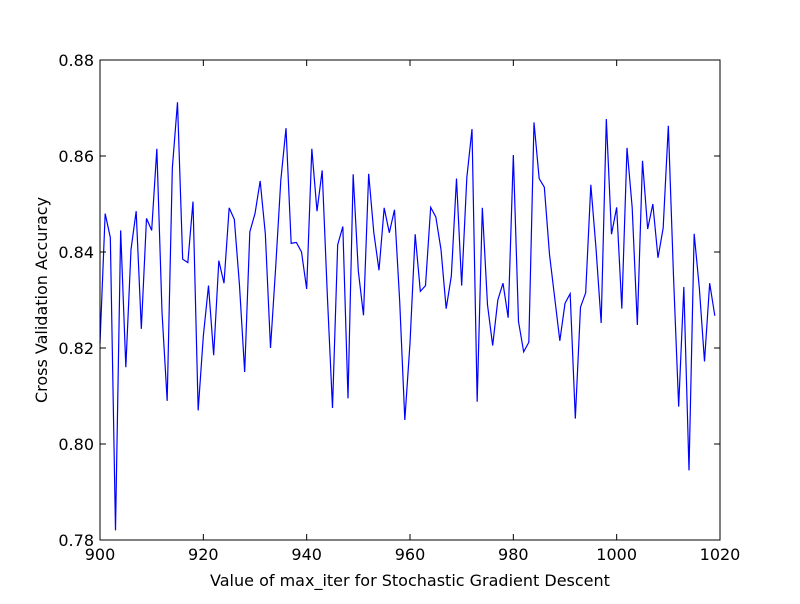 This screenshot has width=800, height=604. Describe the element at coordinates (76, 348) in the screenshot. I see `y-tick-label: 0.82` at that location.